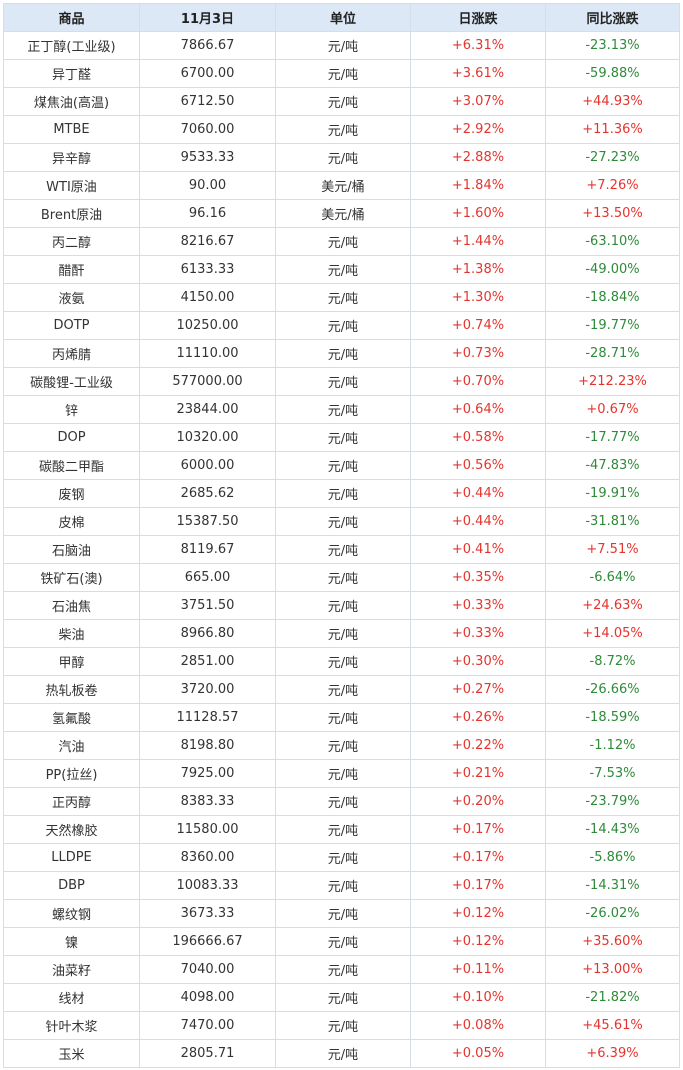  Describe the element at coordinates (71, 885) in the screenshot. I see `commodity-name-cell: DBP` at that location.